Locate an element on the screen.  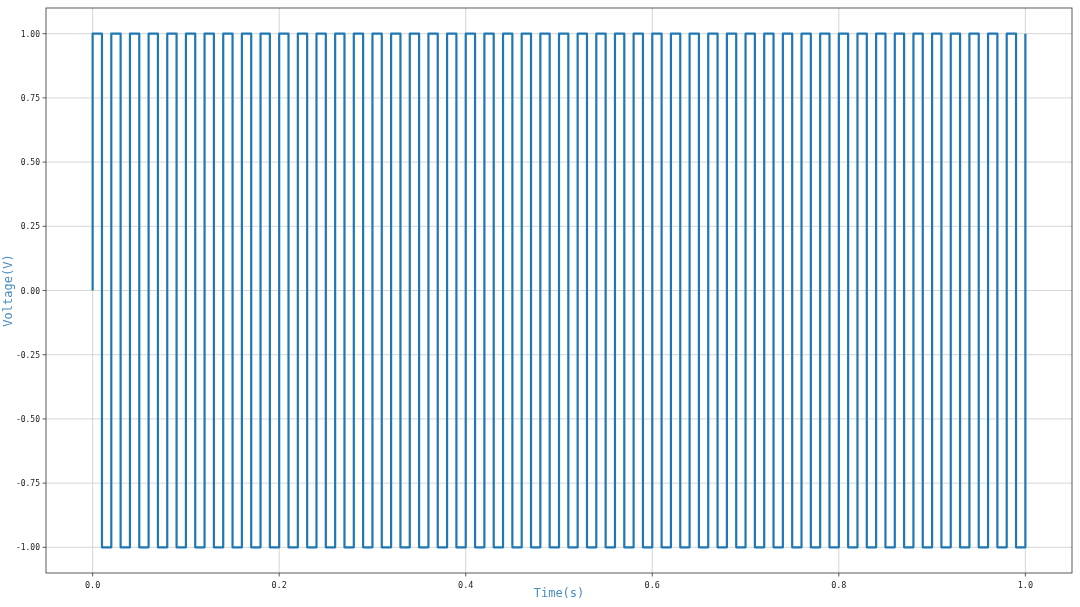
x-tick-label: 0.4 is located at coordinates (466, 585).